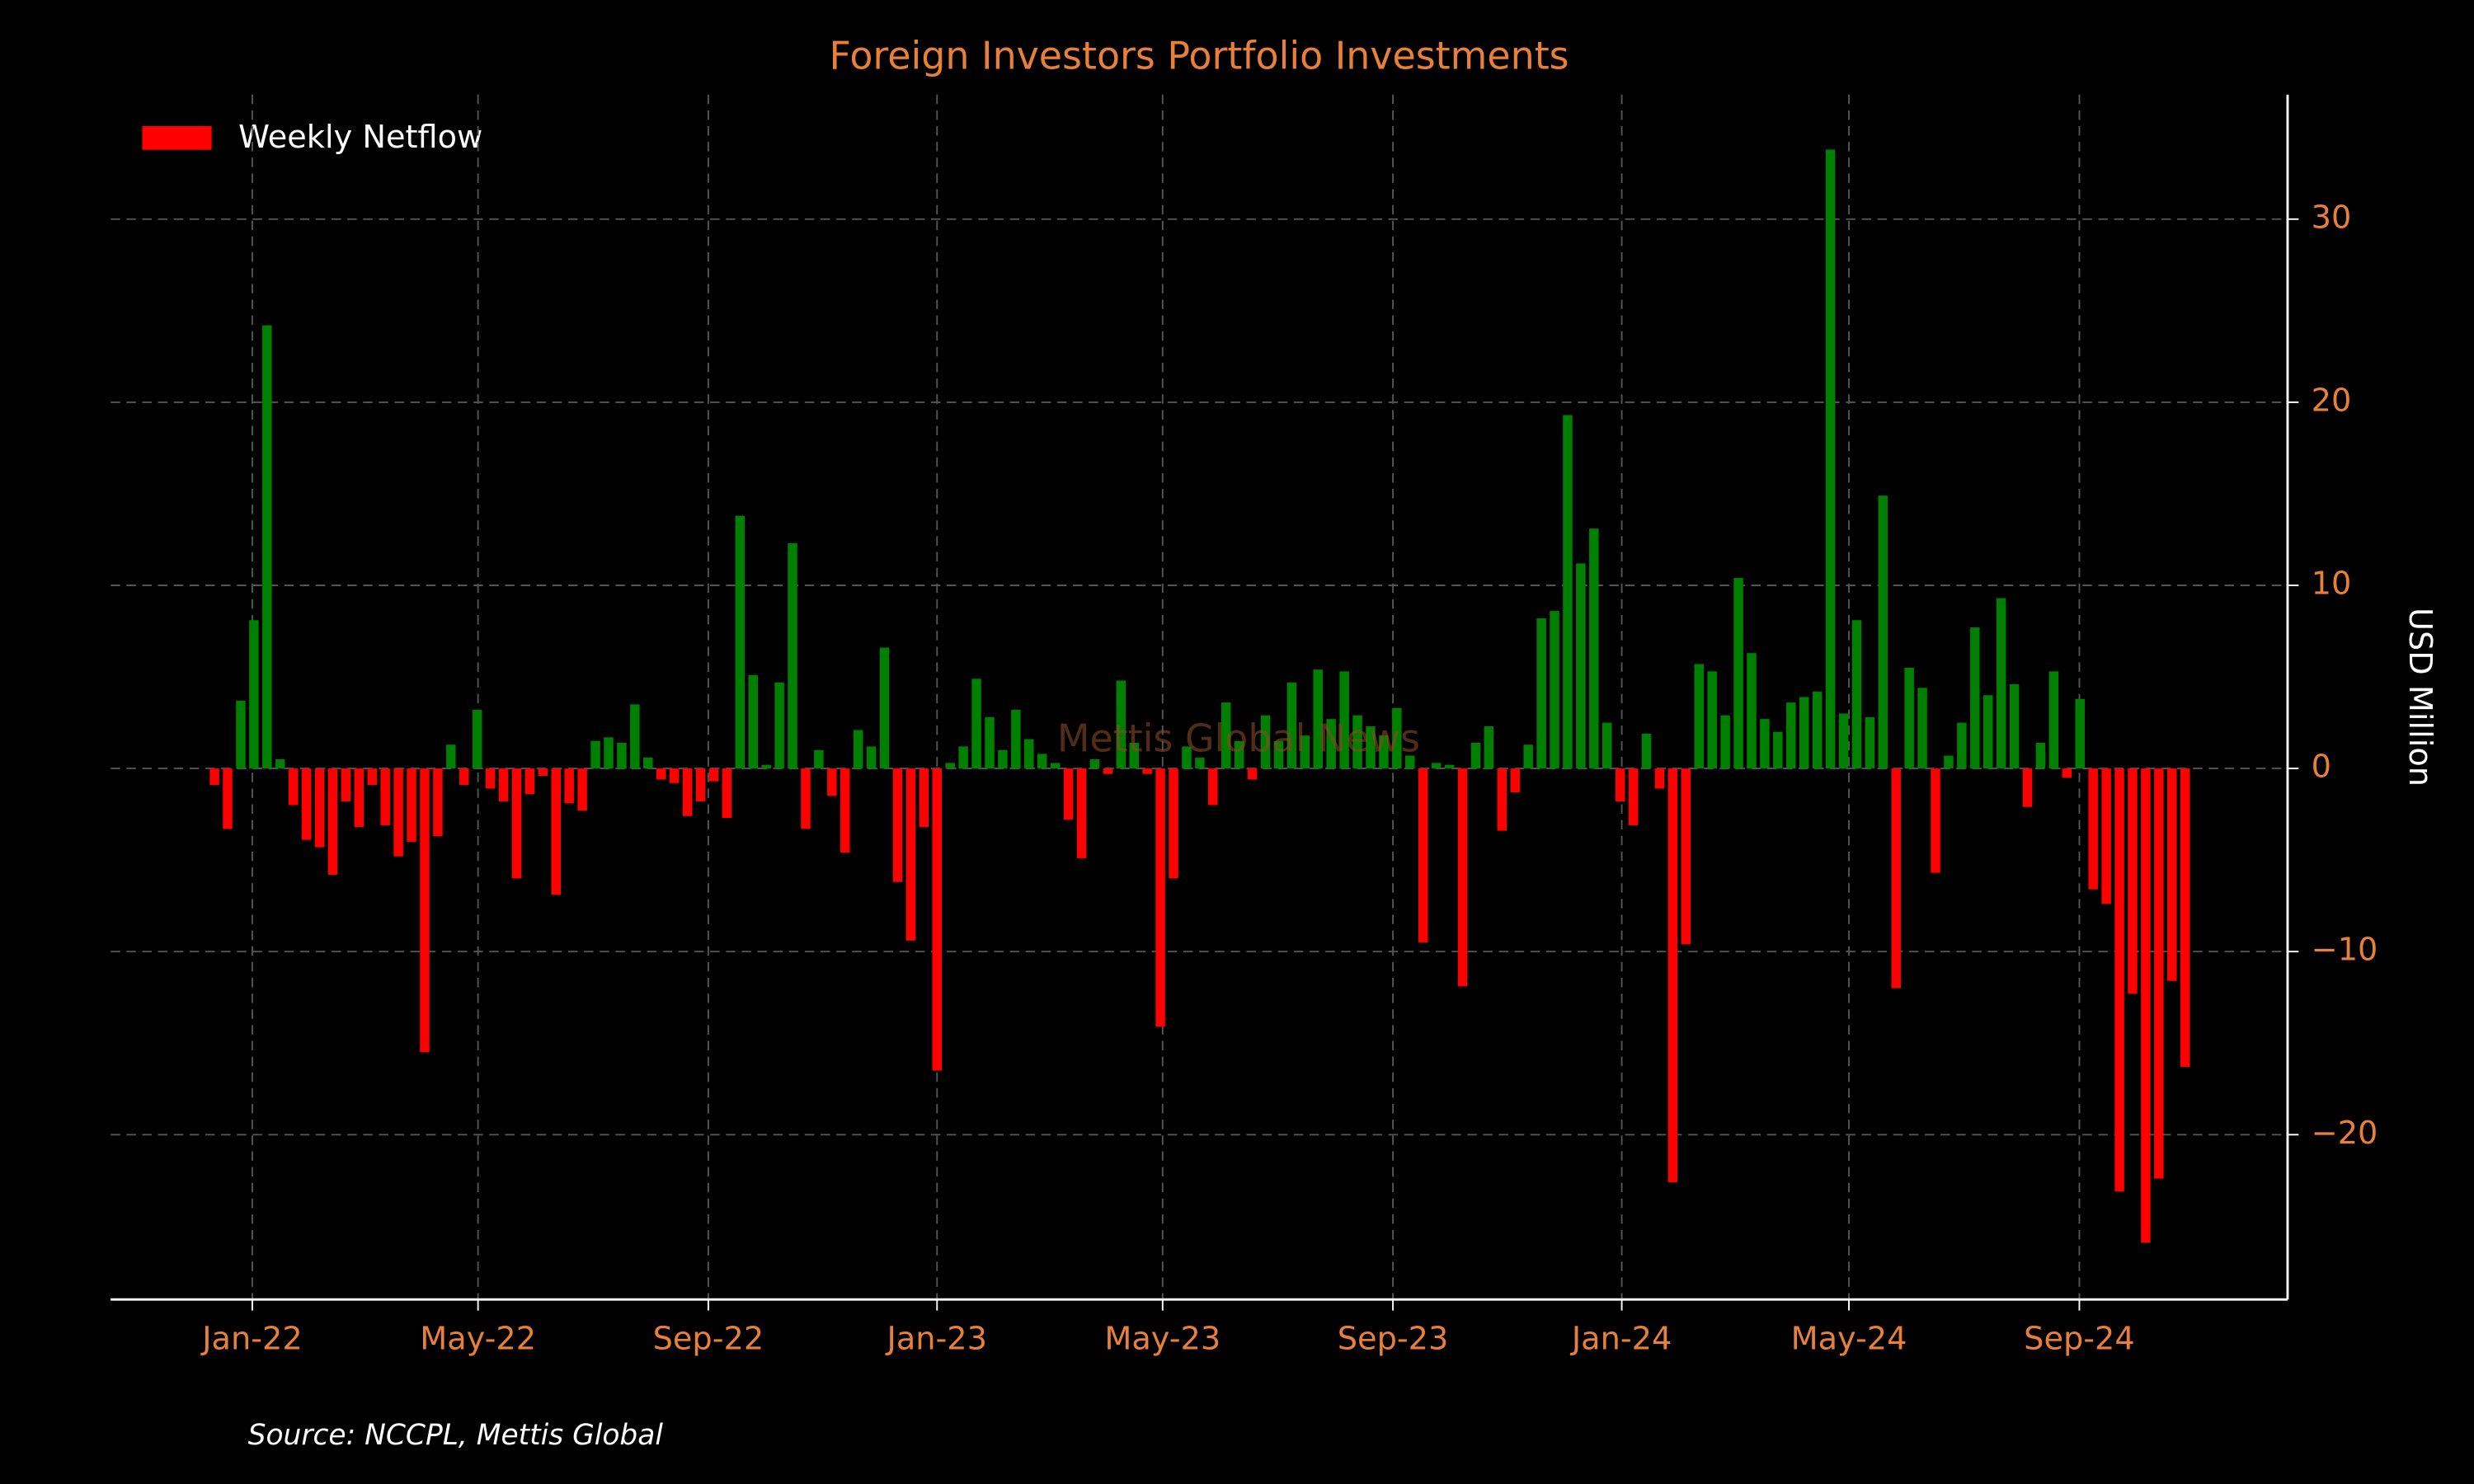  Describe the element at coordinates (2345, 1133) in the screenshot. I see `y-tick-label: −20` at that location.